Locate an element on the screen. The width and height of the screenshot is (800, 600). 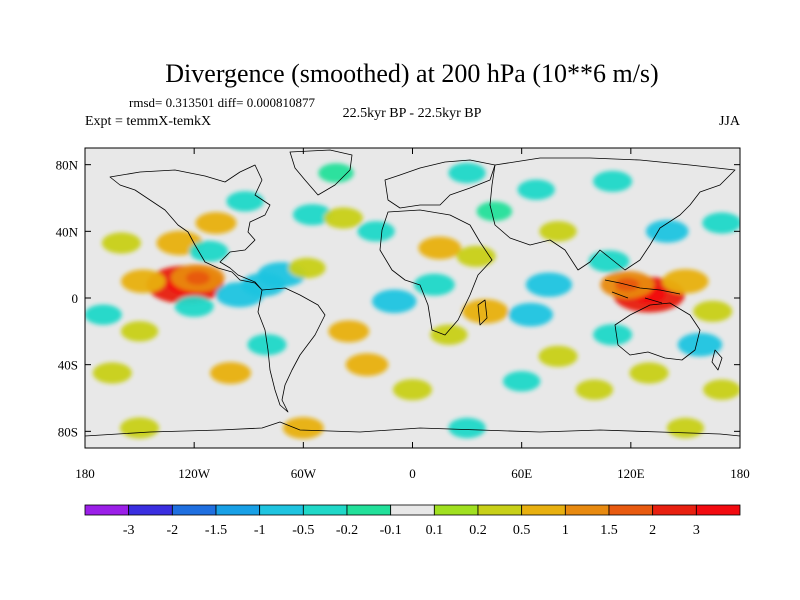
x-tick-label: 0 is located at coordinates (412, 473).